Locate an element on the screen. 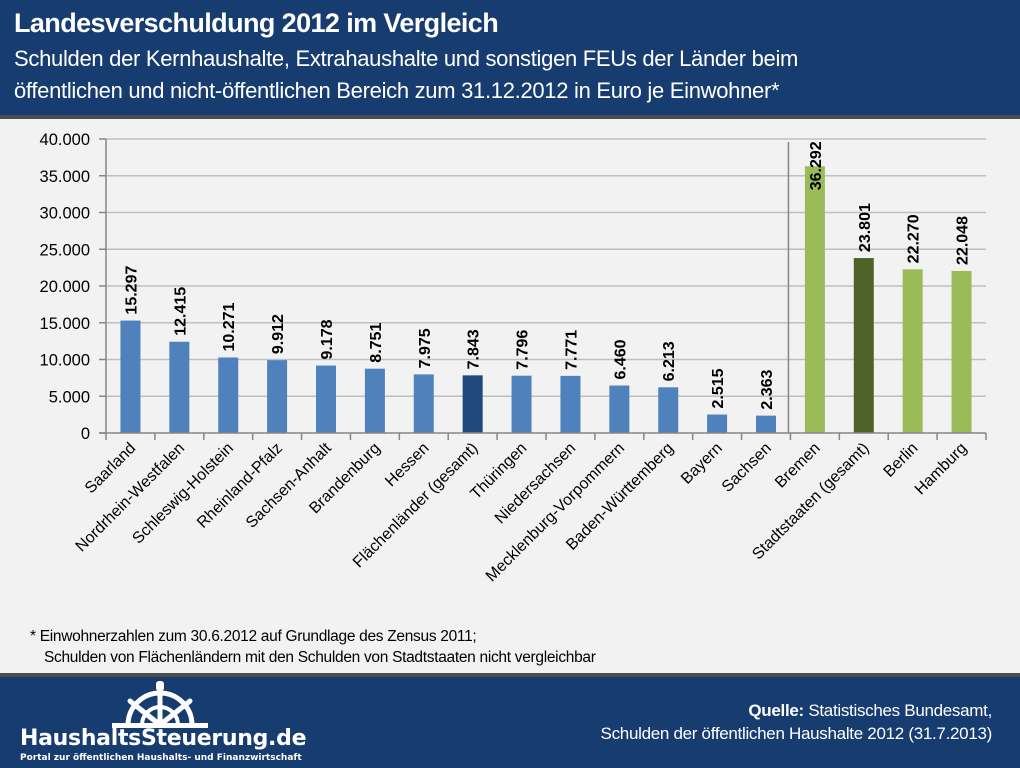 Image resolution: width=1020 pixels, height=768 pixels. y-tick-label: 40.000 is located at coordinates (65, 140).